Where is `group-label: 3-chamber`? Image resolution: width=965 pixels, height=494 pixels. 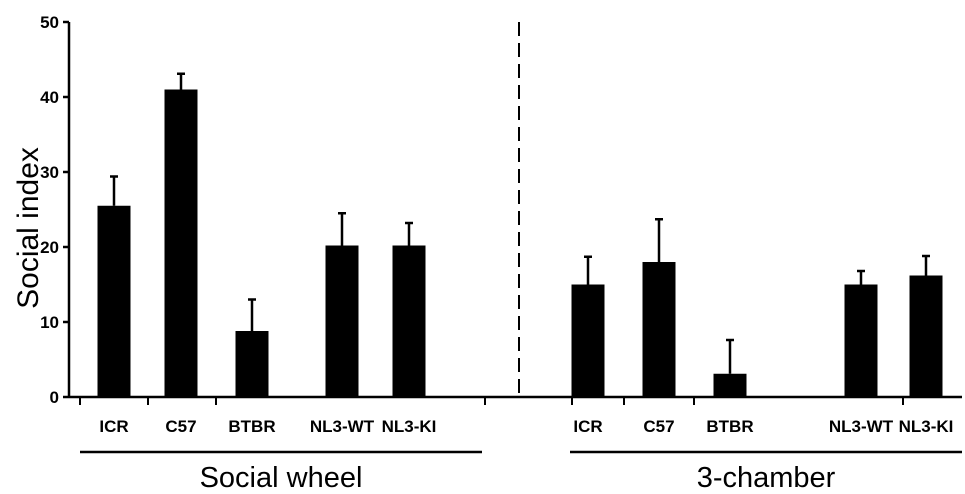 group-label: 3-chamber is located at coordinates (766, 478).